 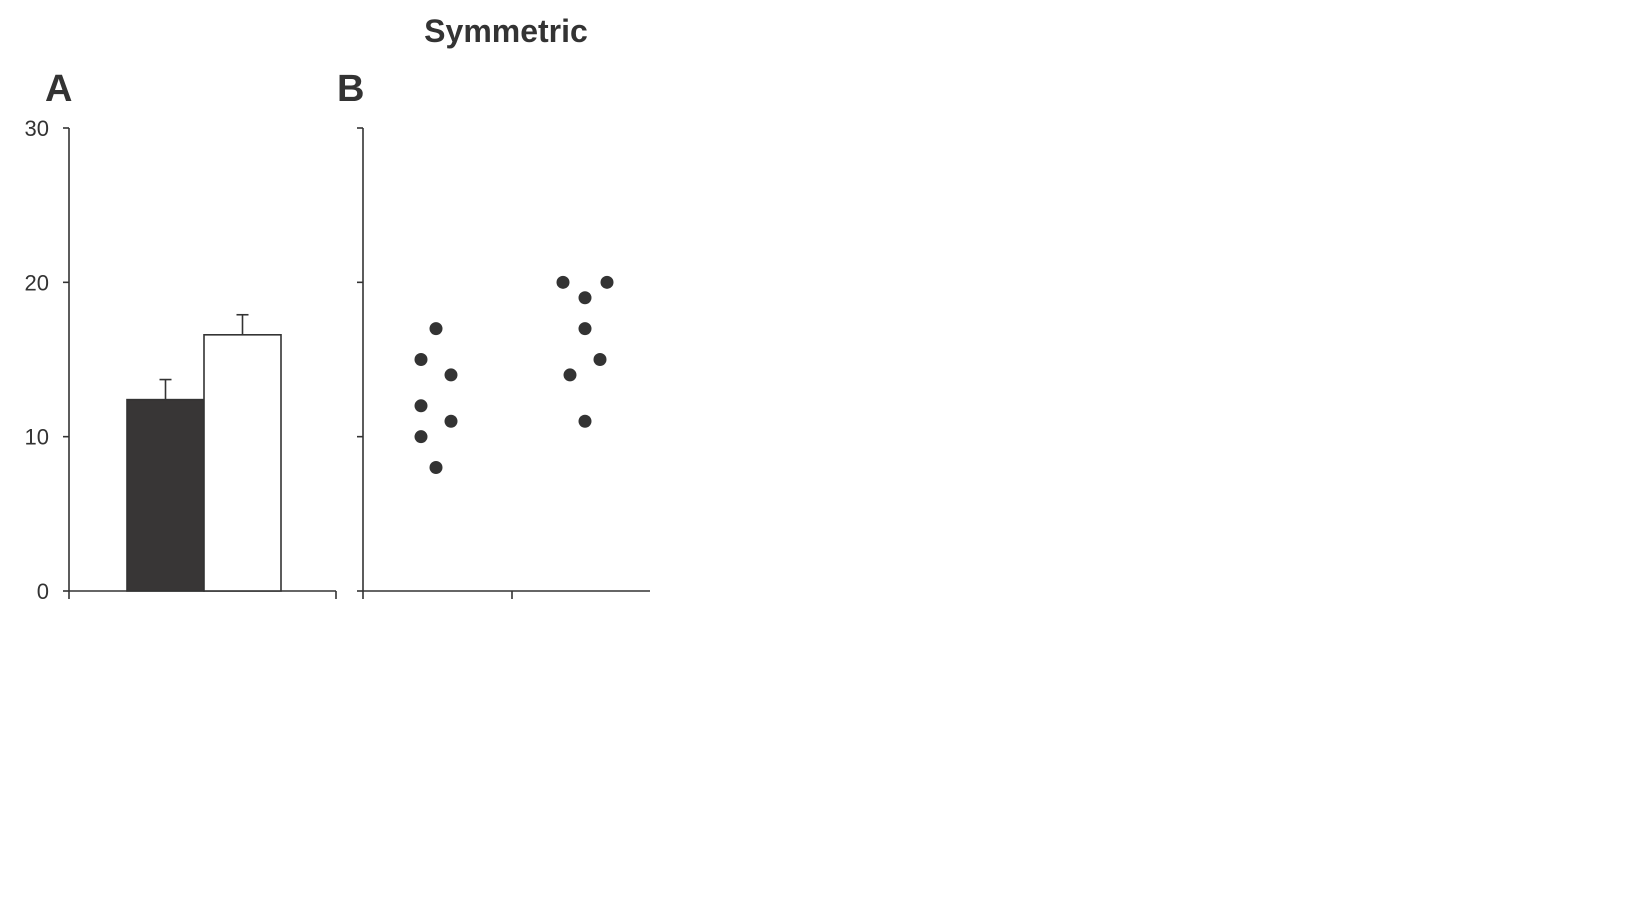 I want to click on figure-title: Symmetric, so click(x=506, y=31).